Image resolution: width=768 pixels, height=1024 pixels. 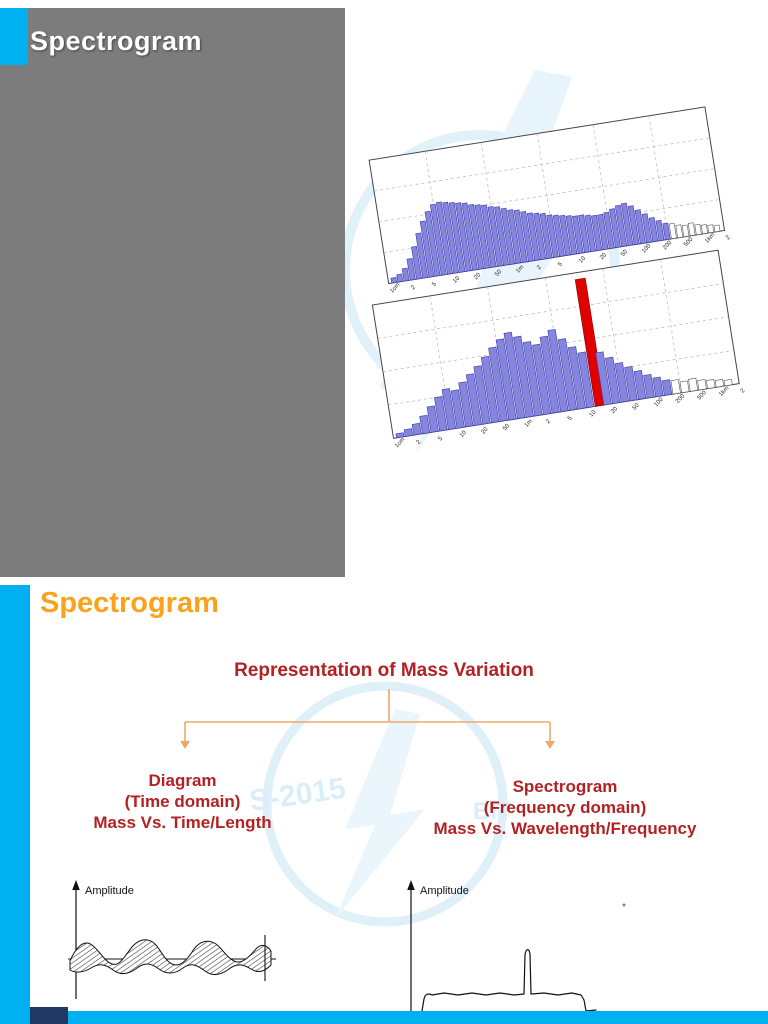 I want to click on branch-label-line: Mass Vs. Wavelength/Frequency, so click(x=565, y=829).